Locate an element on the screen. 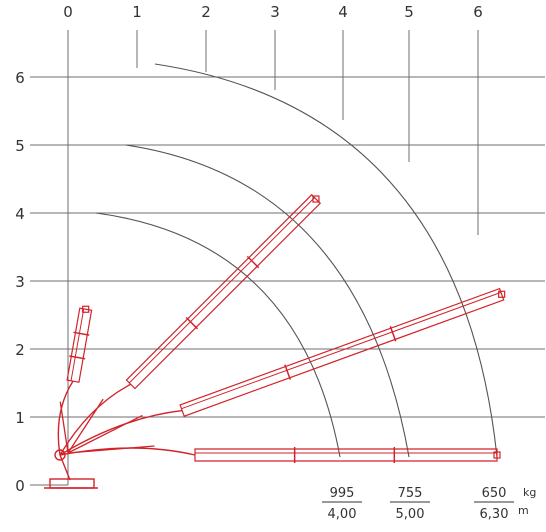 The image size is (546, 532). x-tick-label: 6 is located at coordinates (478, 12).